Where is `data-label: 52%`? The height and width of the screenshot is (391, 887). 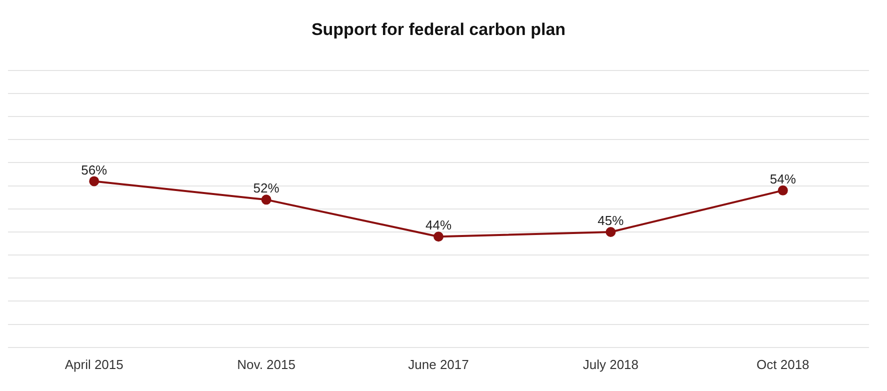 data-label: 52% is located at coordinates (266, 188).